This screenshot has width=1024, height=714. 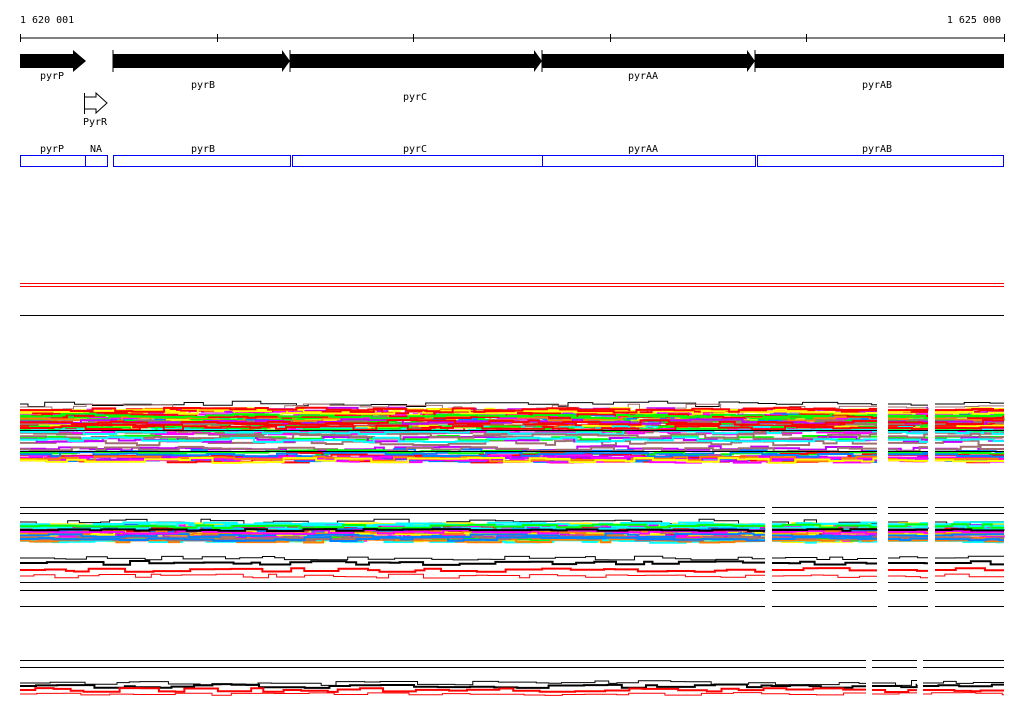 I want to click on ruler-start-label: 1 620 001, so click(x=47, y=20).